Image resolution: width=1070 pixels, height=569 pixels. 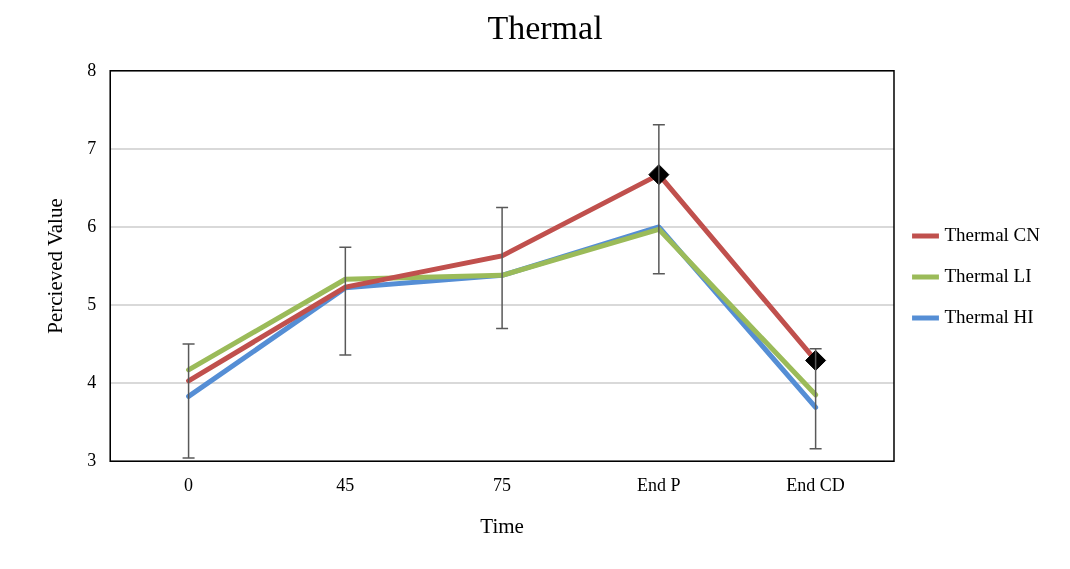 I want to click on x-axis-title: Time, so click(x=502, y=525).